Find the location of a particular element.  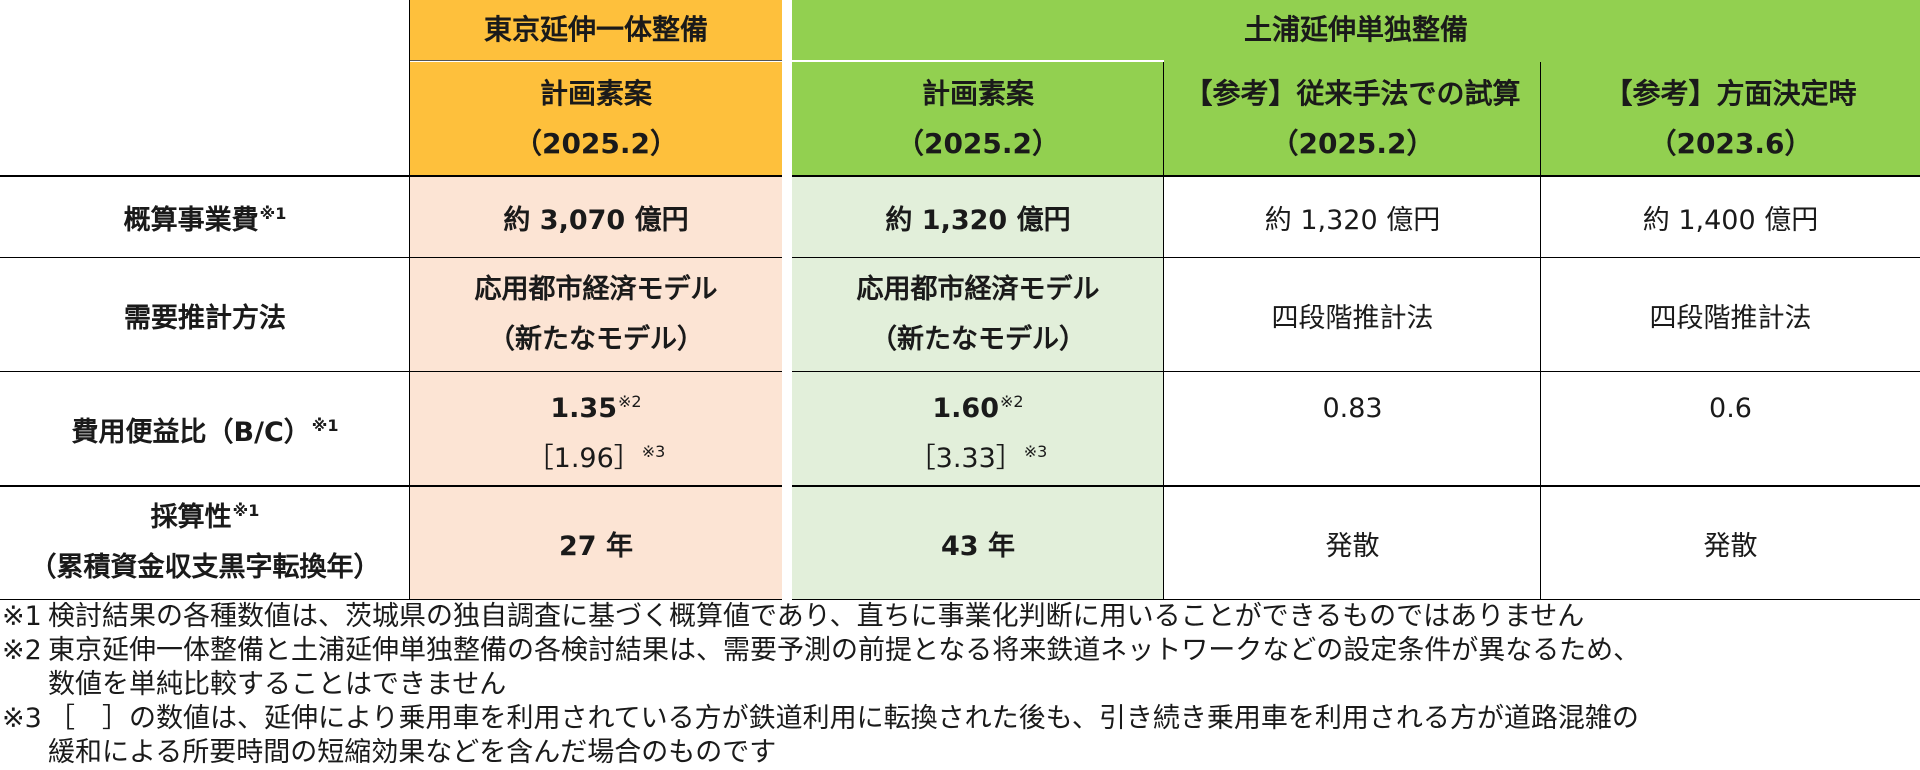

row-profit-c3: 発散 is located at coordinates (1352, 543).